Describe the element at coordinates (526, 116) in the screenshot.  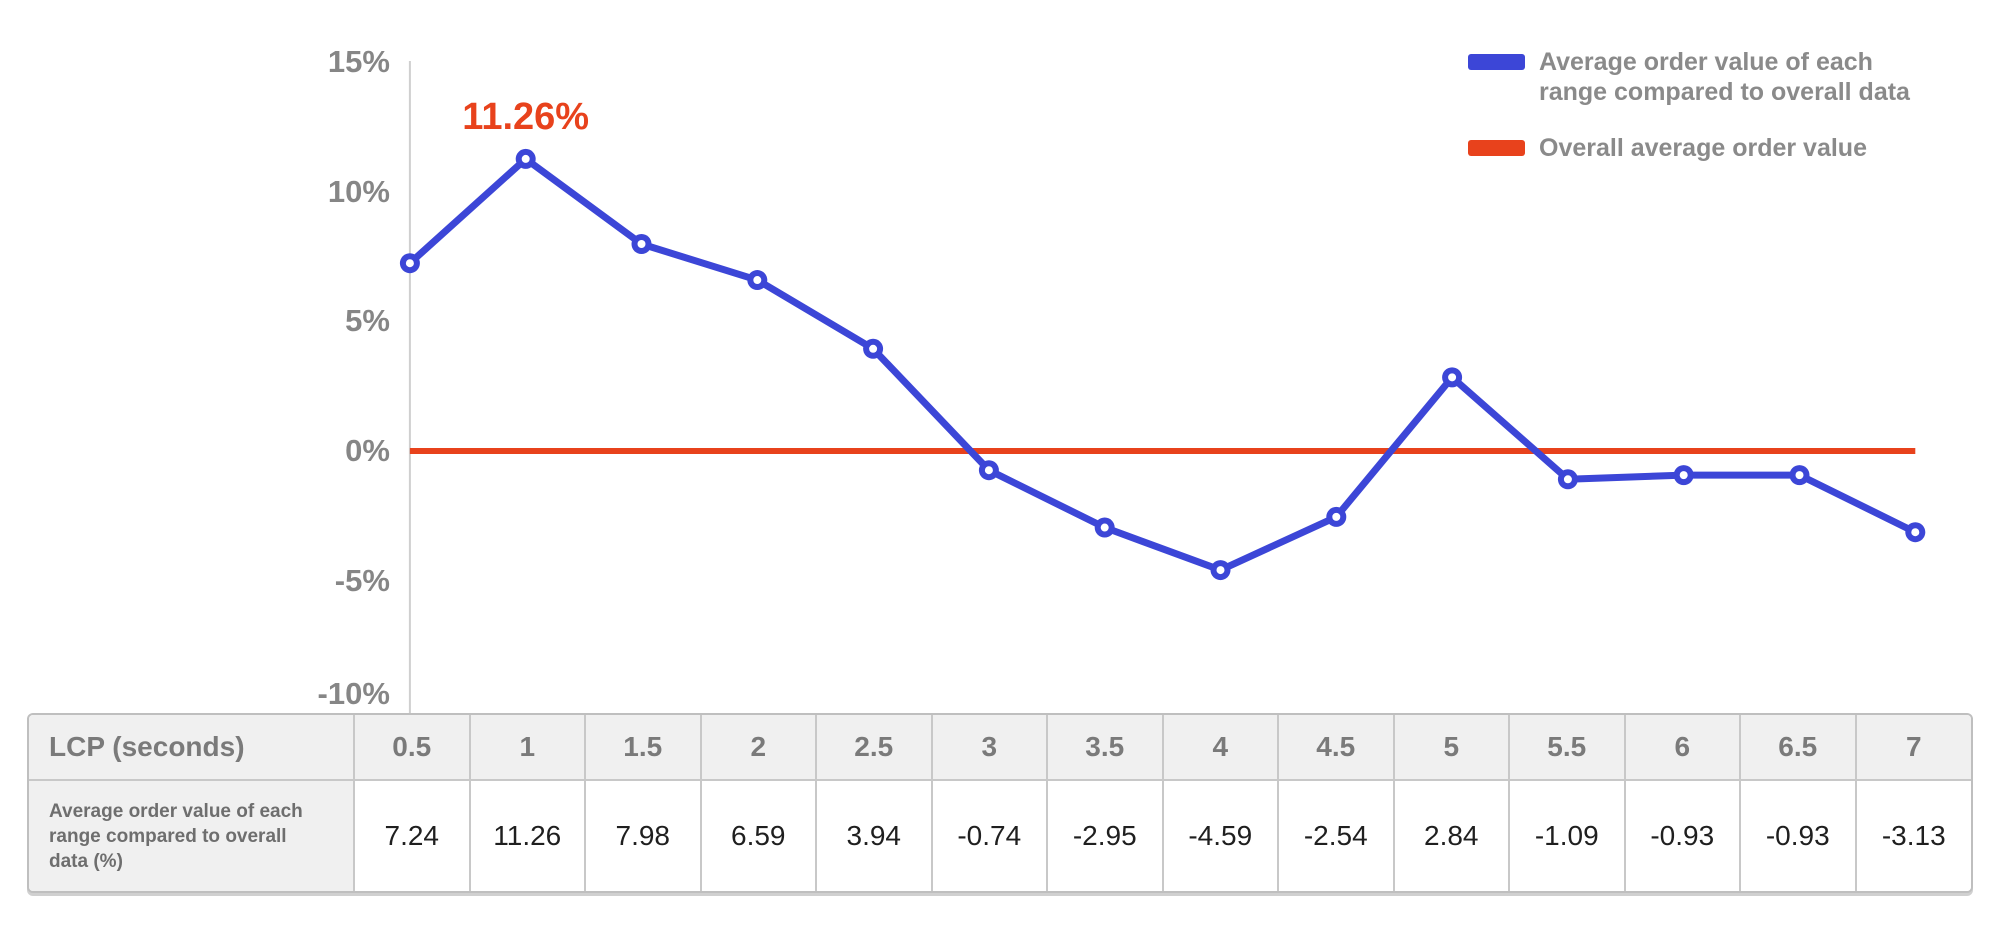
I see `peak-value-annotation: 11.26%` at that location.